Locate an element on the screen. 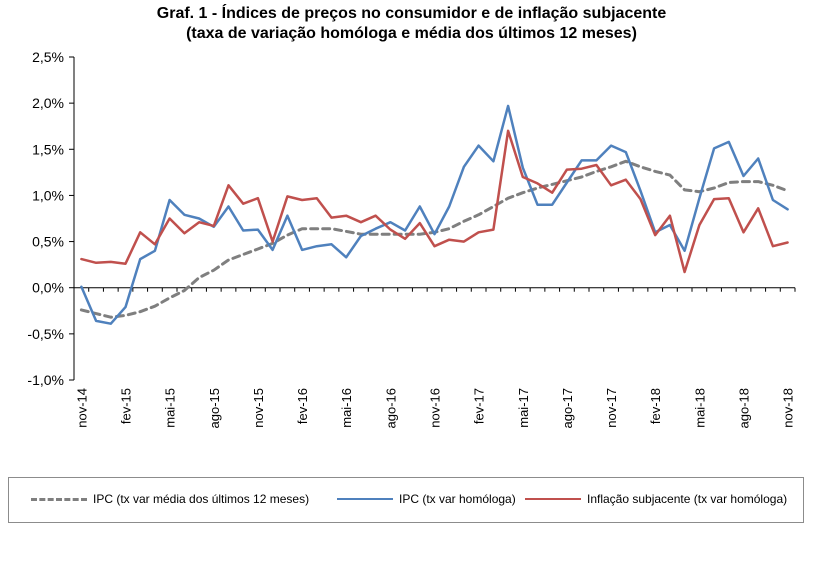 This screenshot has width=823, height=561. x-tick-label: mai-15 is located at coordinates (170, 408).